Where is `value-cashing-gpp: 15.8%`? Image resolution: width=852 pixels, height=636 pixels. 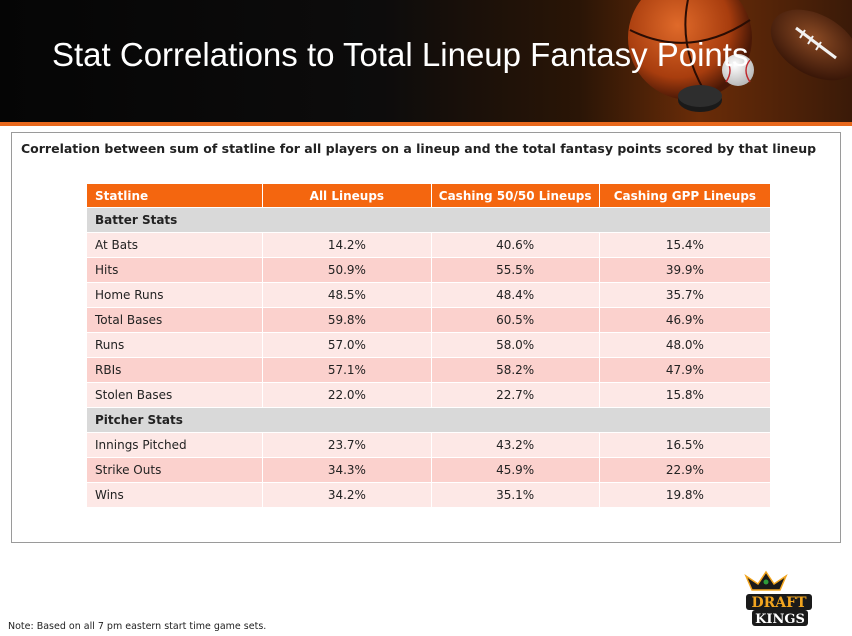 value-cashing-gpp: 15.8% is located at coordinates (684, 395).